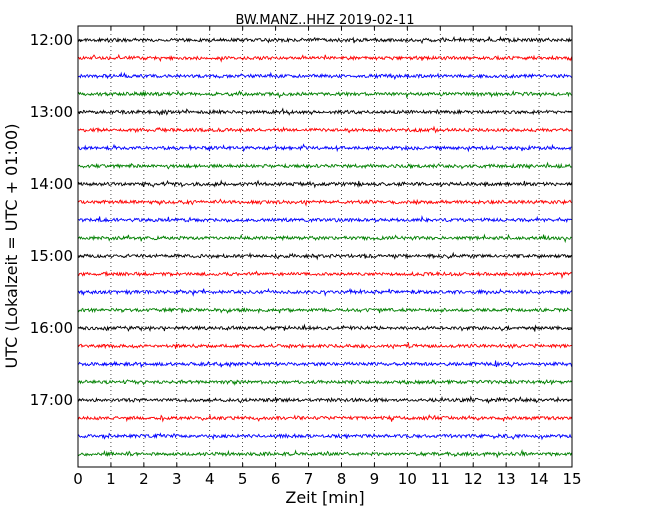 This screenshot has width=650, height=520. I want to click on y-tick-label: 14:00, so click(51, 184).